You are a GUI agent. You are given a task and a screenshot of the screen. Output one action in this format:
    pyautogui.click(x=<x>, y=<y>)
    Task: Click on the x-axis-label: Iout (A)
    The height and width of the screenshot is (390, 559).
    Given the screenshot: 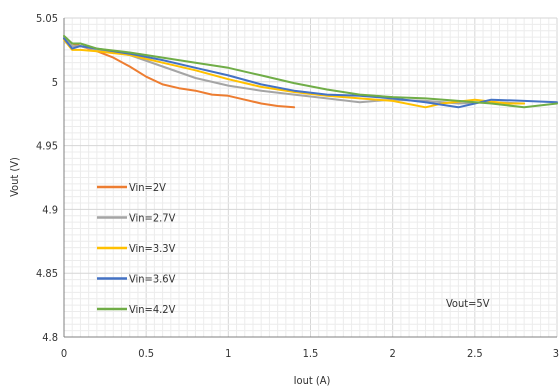 What is the action you would take?
    pyautogui.click(x=312, y=380)
    